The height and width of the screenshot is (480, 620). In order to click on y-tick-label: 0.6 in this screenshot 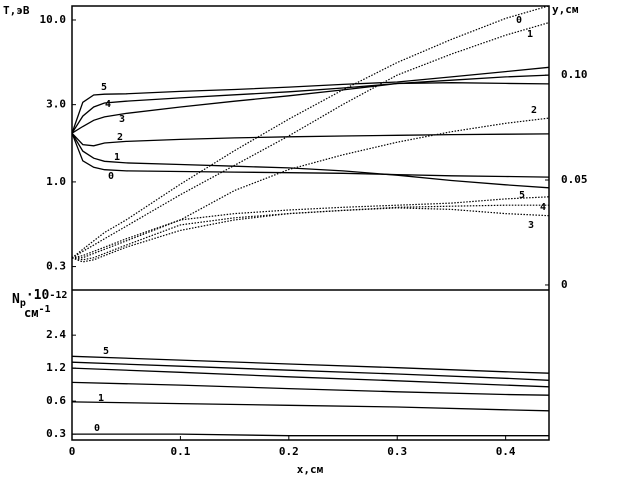, I will do `click(56, 400)`.